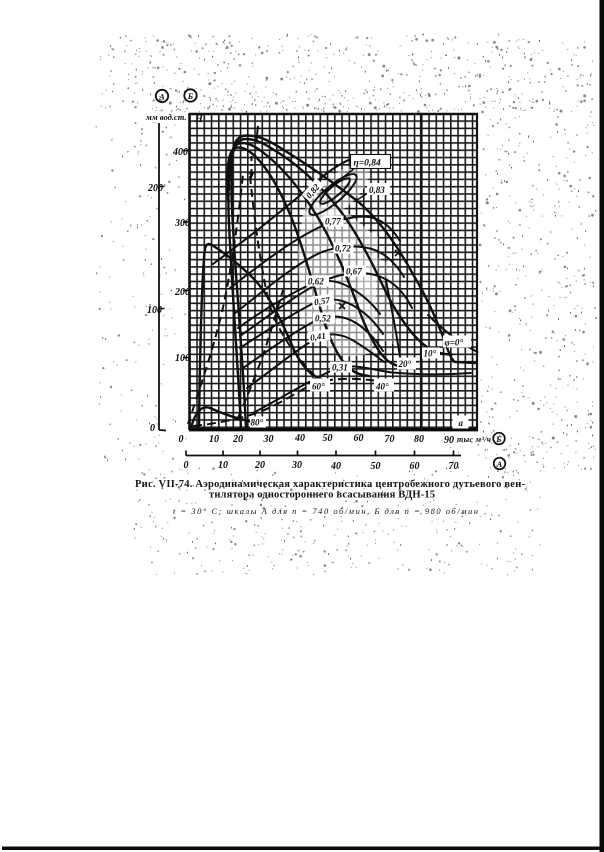  Describe the element at coordinates (317, 337) in the screenshot. I see `svg-text: 0,41` at that location.